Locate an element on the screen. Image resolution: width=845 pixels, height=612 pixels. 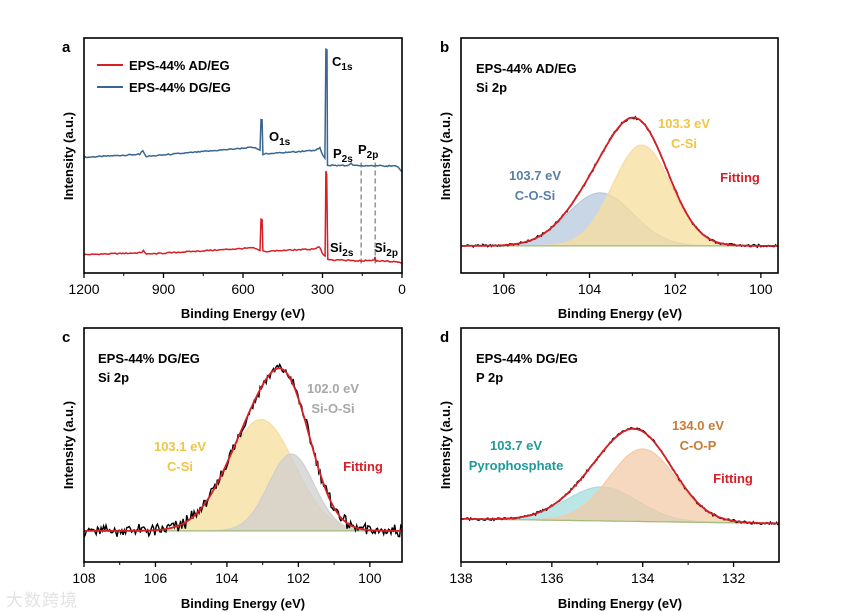
component-energy-d-1: 134.0 eV is located at coordinates (698, 425).